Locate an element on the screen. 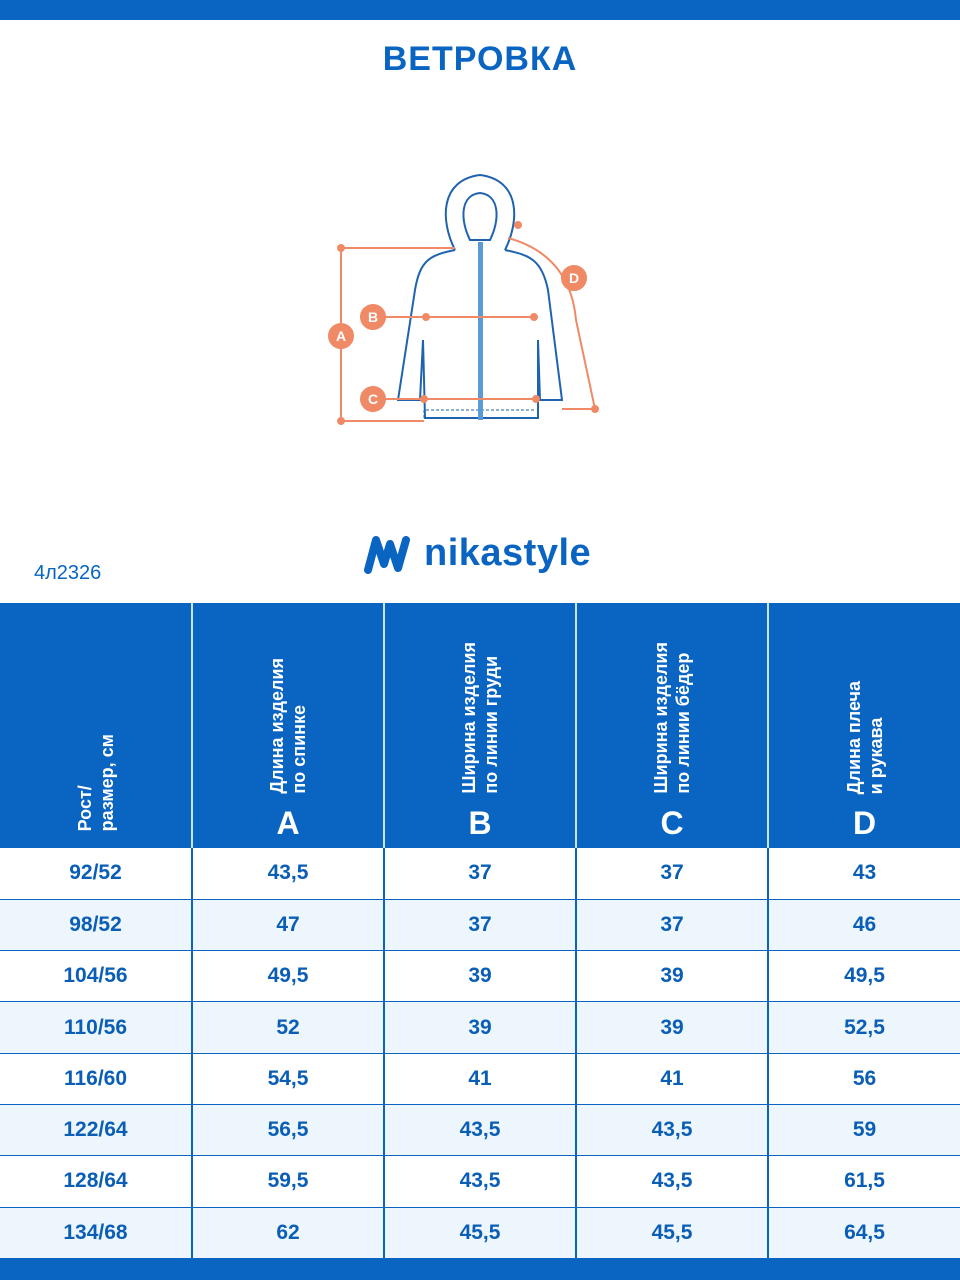 The width and height of the screenshot is (960, 1280). label-c: C is located at coordinates (373, 399).